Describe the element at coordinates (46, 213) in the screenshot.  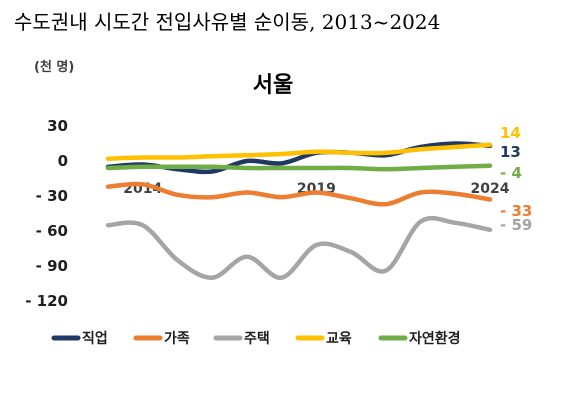
I see `y-axis-ticks: 30 0 - 30 - 60 - 90 - 120` at that location.